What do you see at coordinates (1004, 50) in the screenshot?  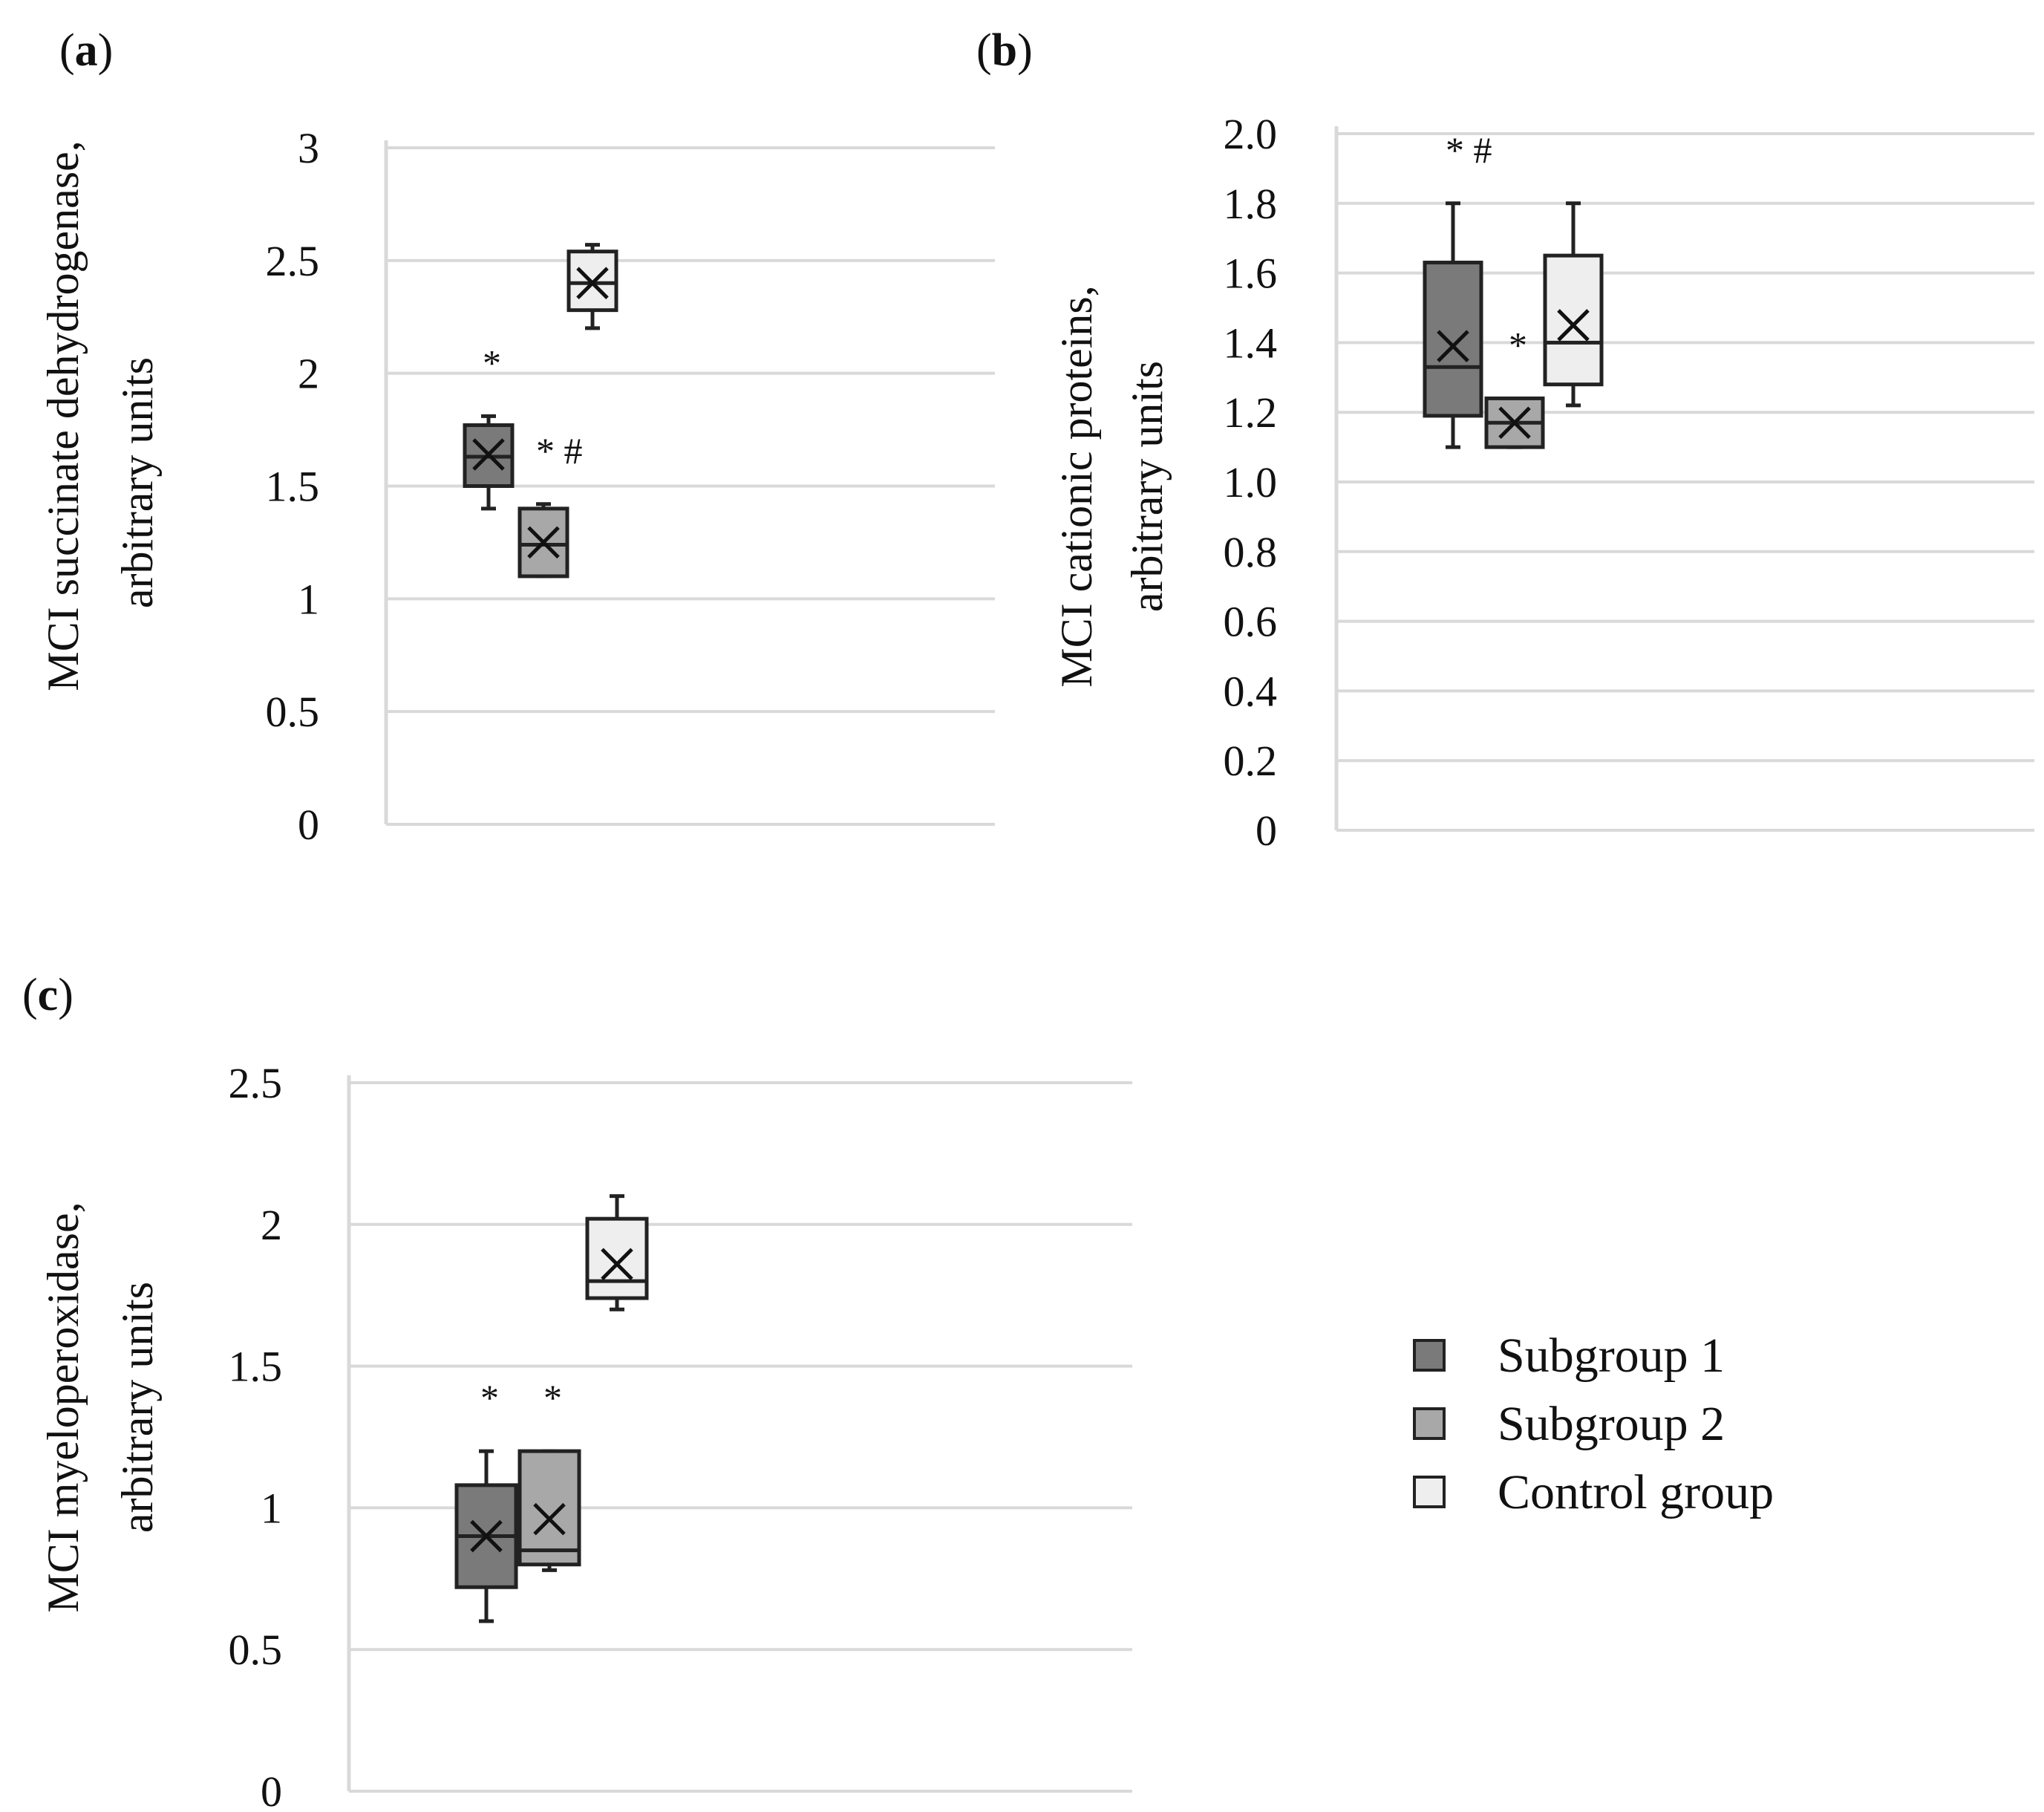 I see `panel-label: (b)` at bounding box center [1004, 50].